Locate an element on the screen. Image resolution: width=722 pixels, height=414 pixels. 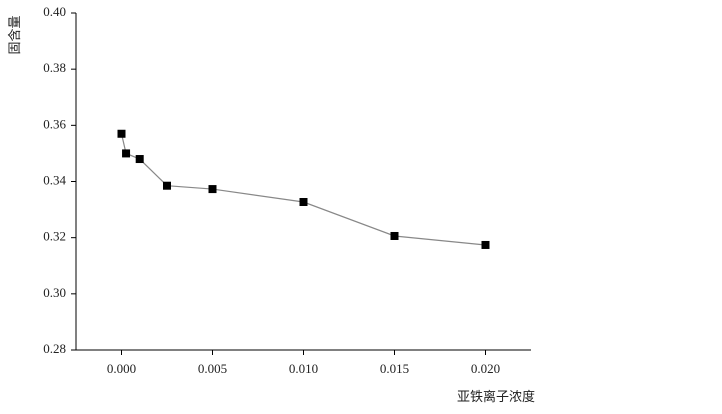
data-line is located at coordinates (303, 189).